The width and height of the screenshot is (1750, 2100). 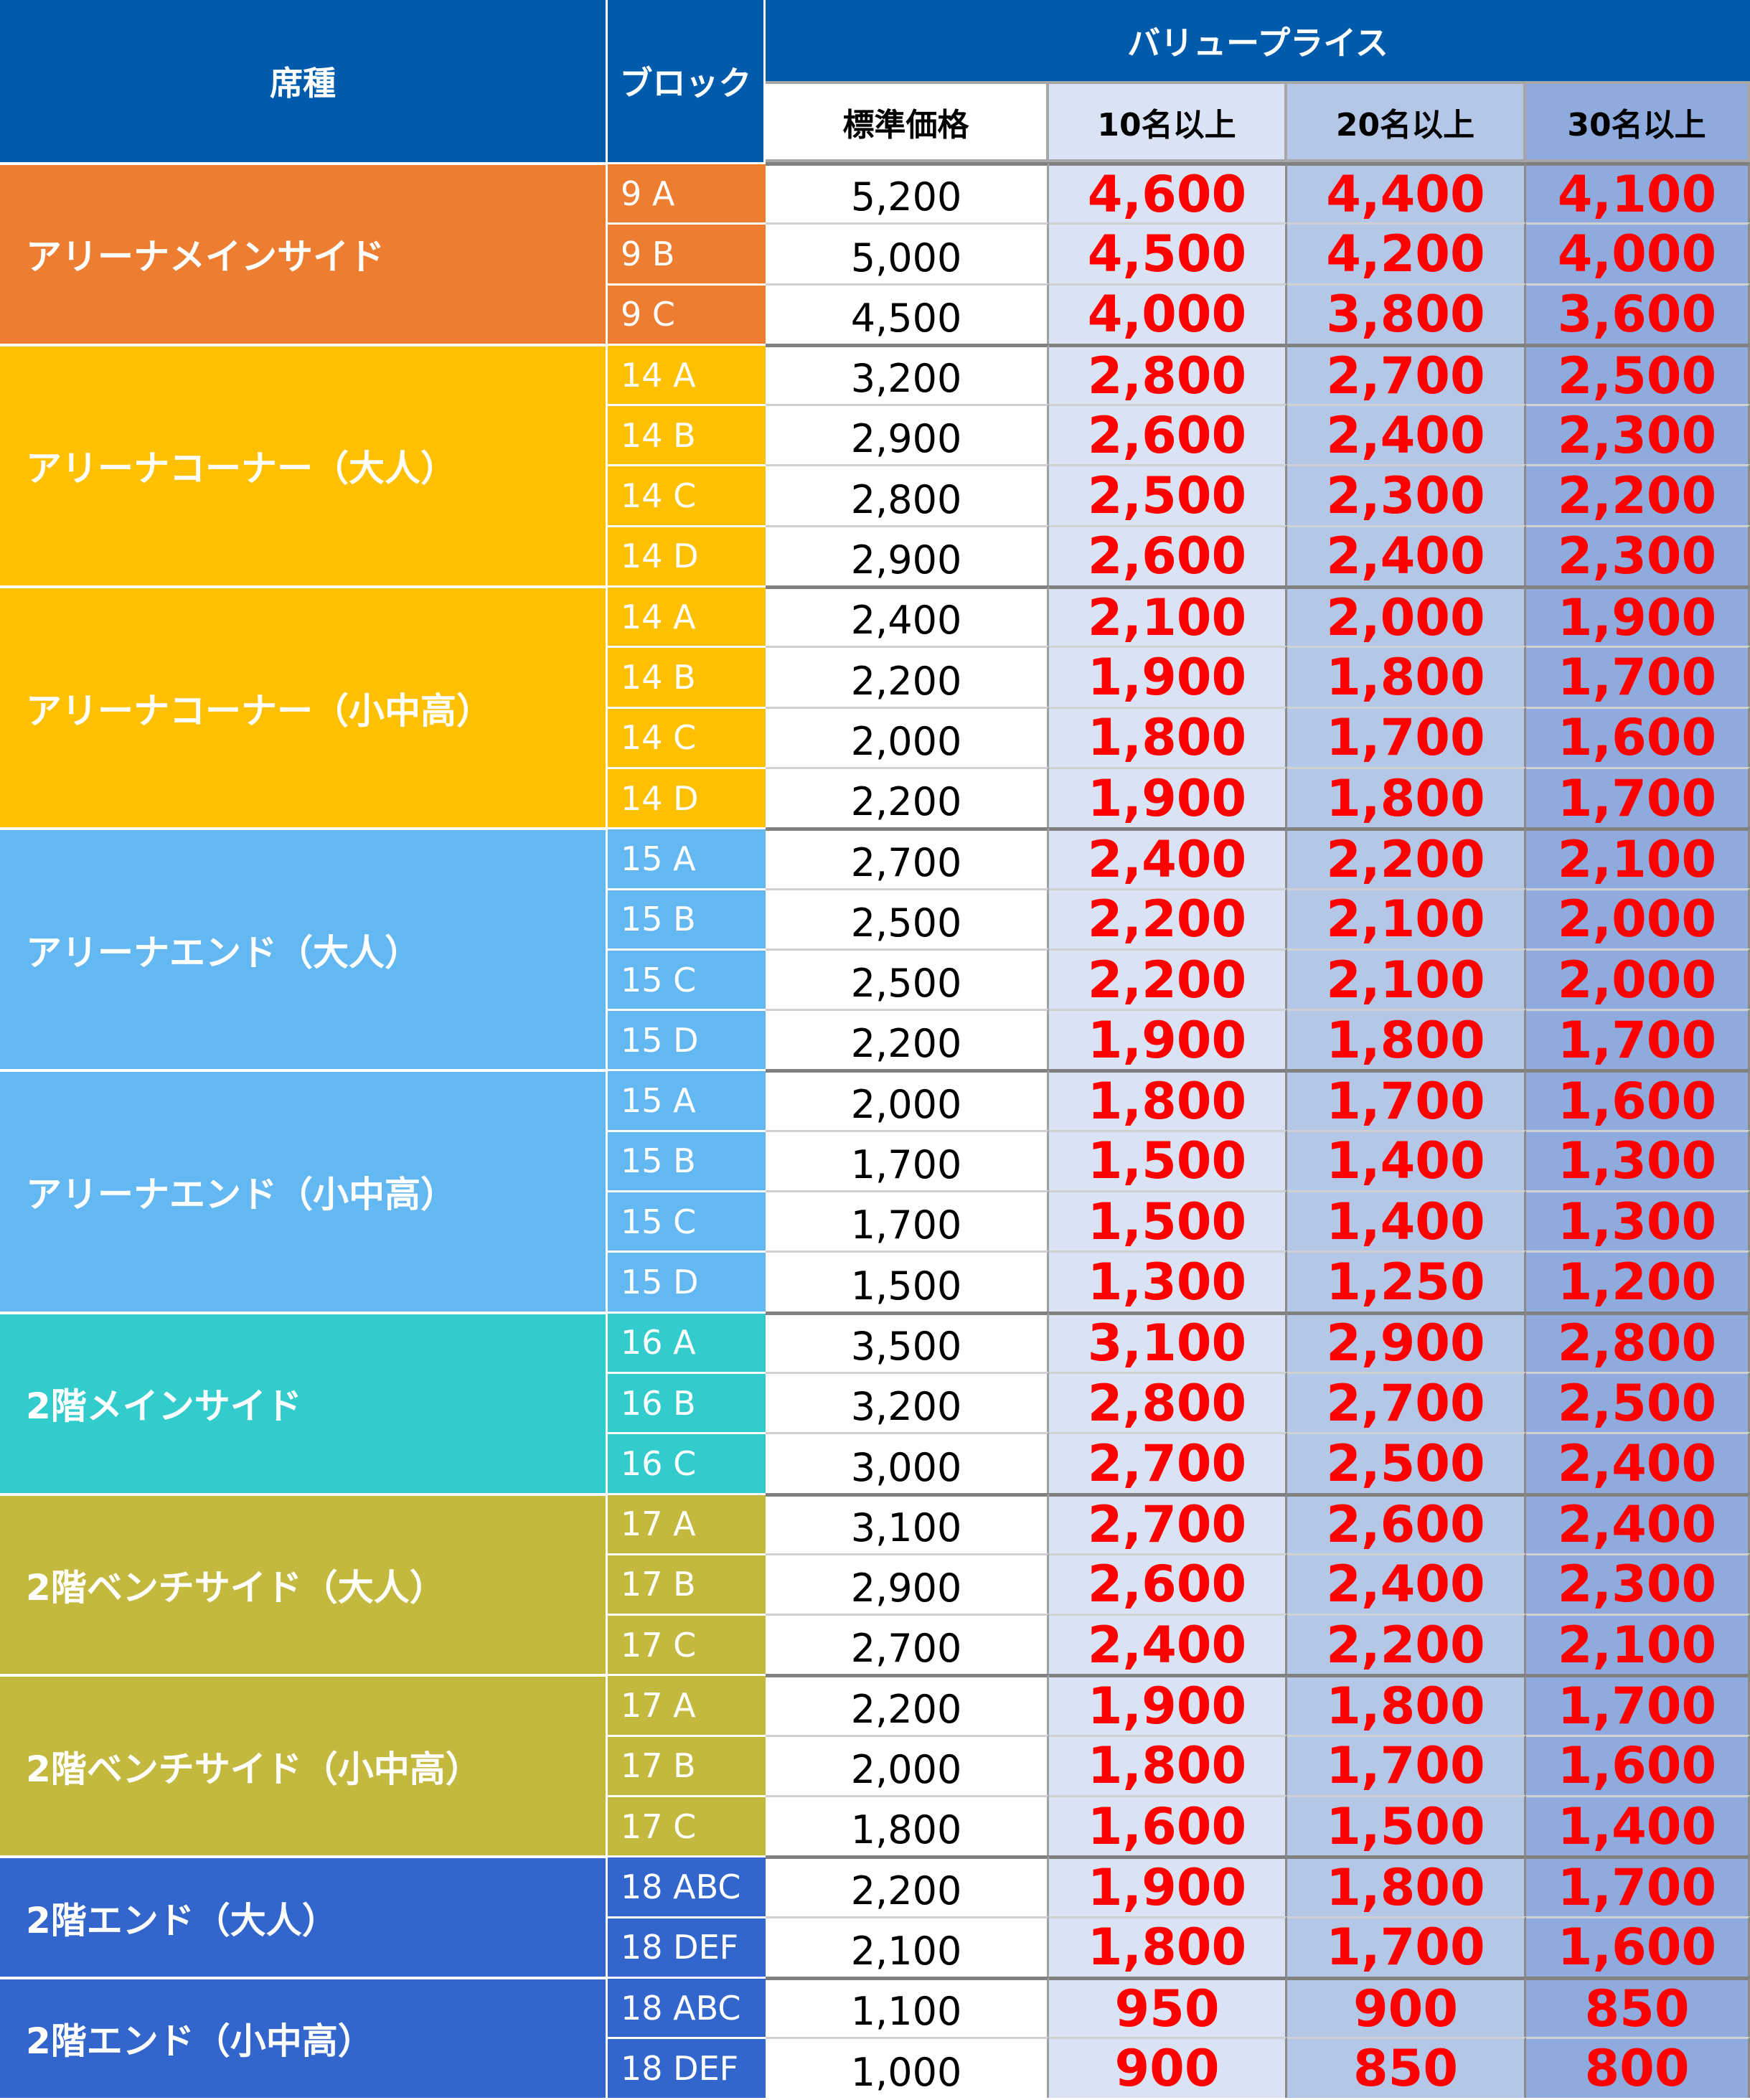 What do you see at coordinates (304, 1584) in the screenshot?
I see `seat-group-label: 2階ベンチサイド（大人）` at bounding box center [304, 1584].